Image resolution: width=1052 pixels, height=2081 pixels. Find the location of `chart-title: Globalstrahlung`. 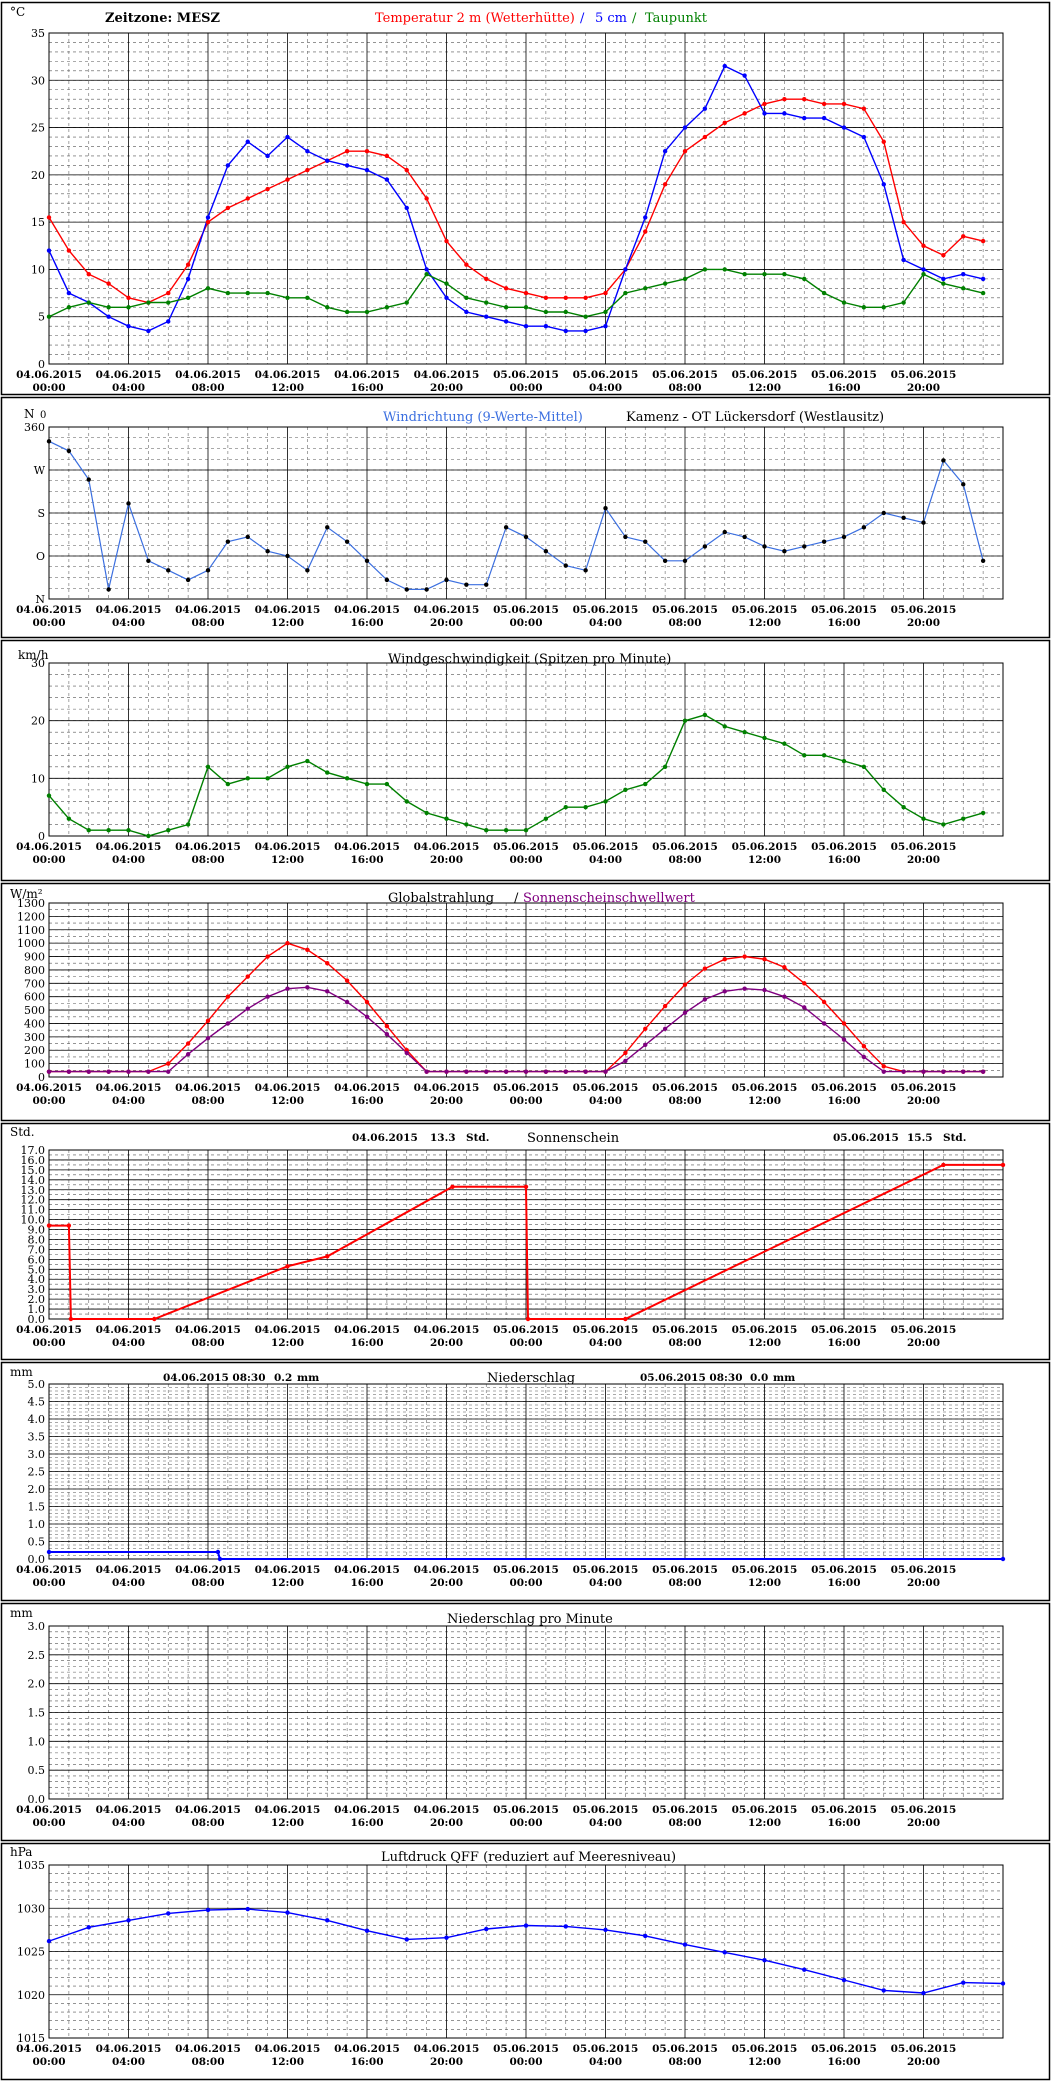

chart-title: Globalstrahlung is located at coordinates (441, 898).